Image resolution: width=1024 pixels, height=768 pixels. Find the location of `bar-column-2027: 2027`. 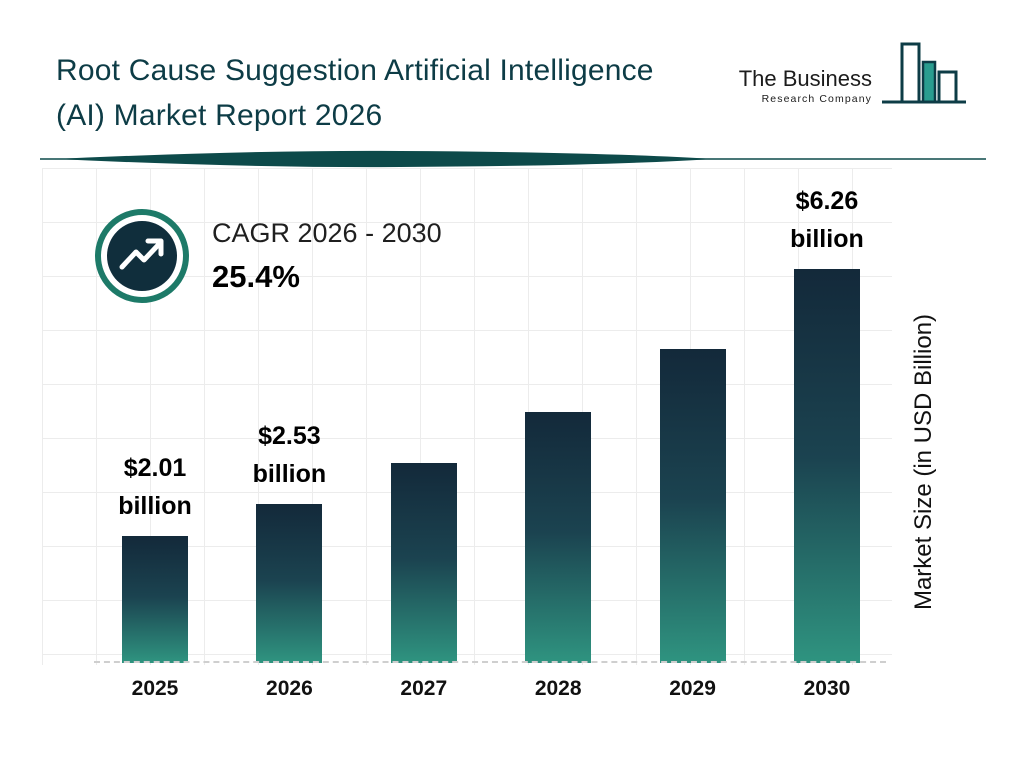

bar-column-2027: 2027 is located at coordinates (424, 439).